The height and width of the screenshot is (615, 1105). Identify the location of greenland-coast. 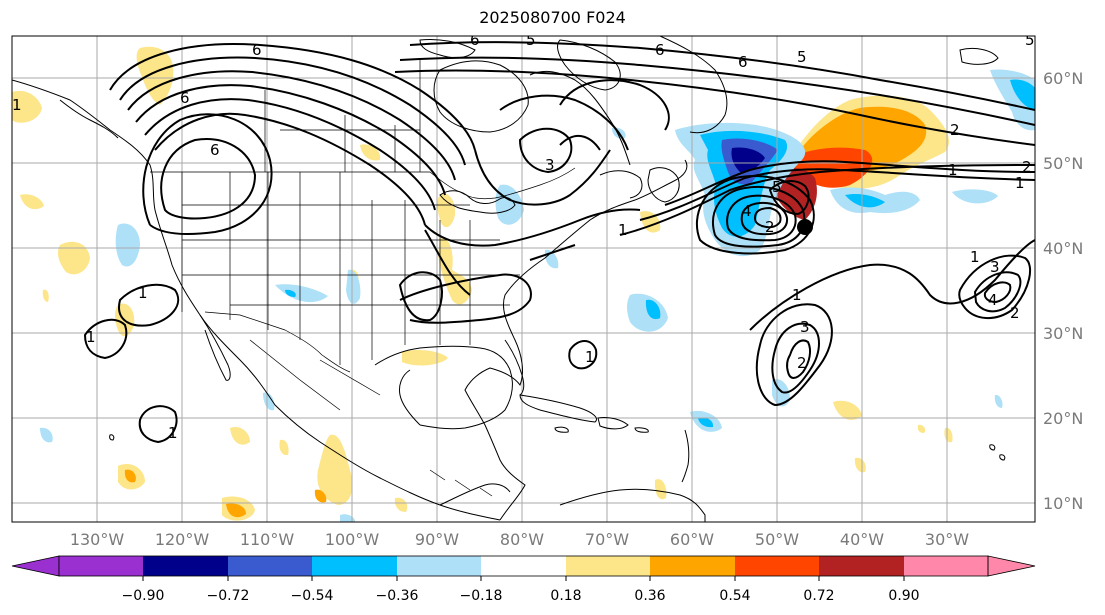
(693, 85).